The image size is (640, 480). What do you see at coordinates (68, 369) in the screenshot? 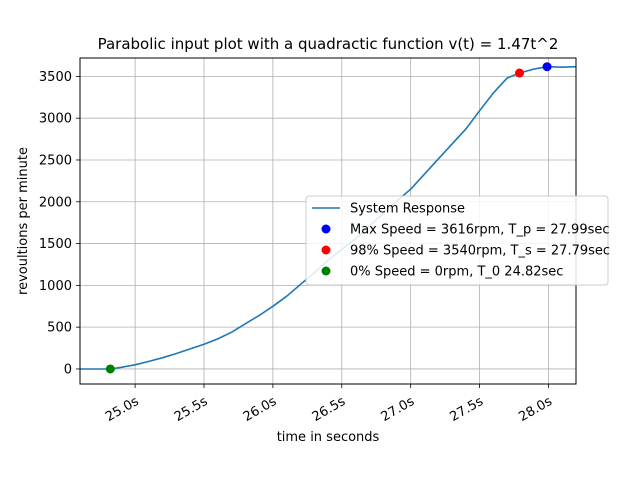
I see `y-tick-label: 0` at bounding box center [68, 369].